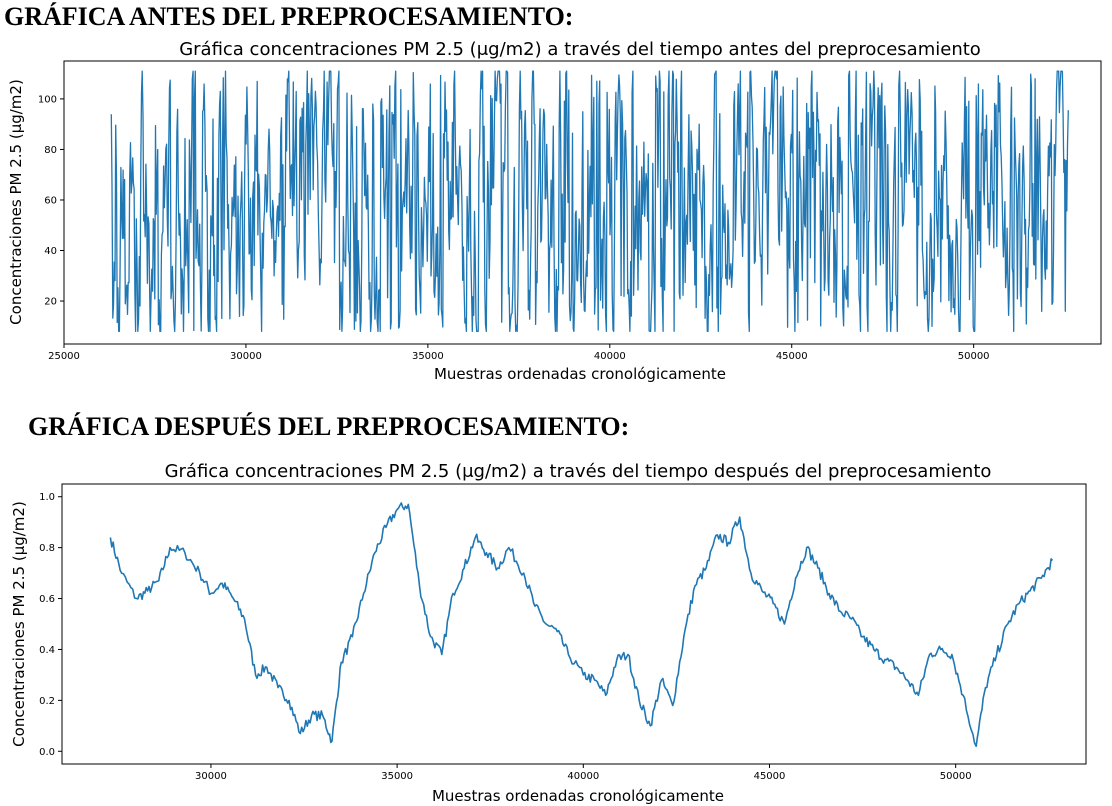  I want to click on y-tick-label: 60, so click(50, 200).